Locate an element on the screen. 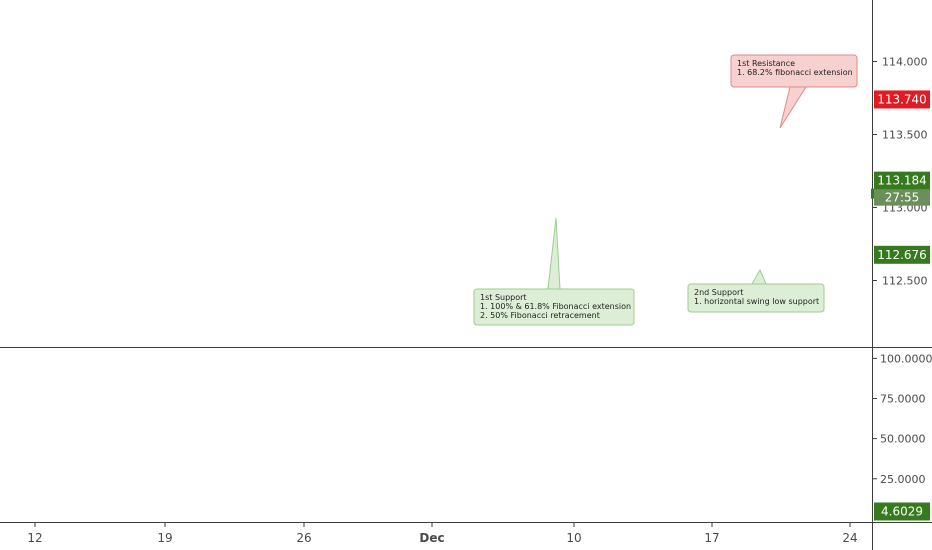  callout-line: 1. 68.2% fibonacci extension is located at coordinates (795, 72).